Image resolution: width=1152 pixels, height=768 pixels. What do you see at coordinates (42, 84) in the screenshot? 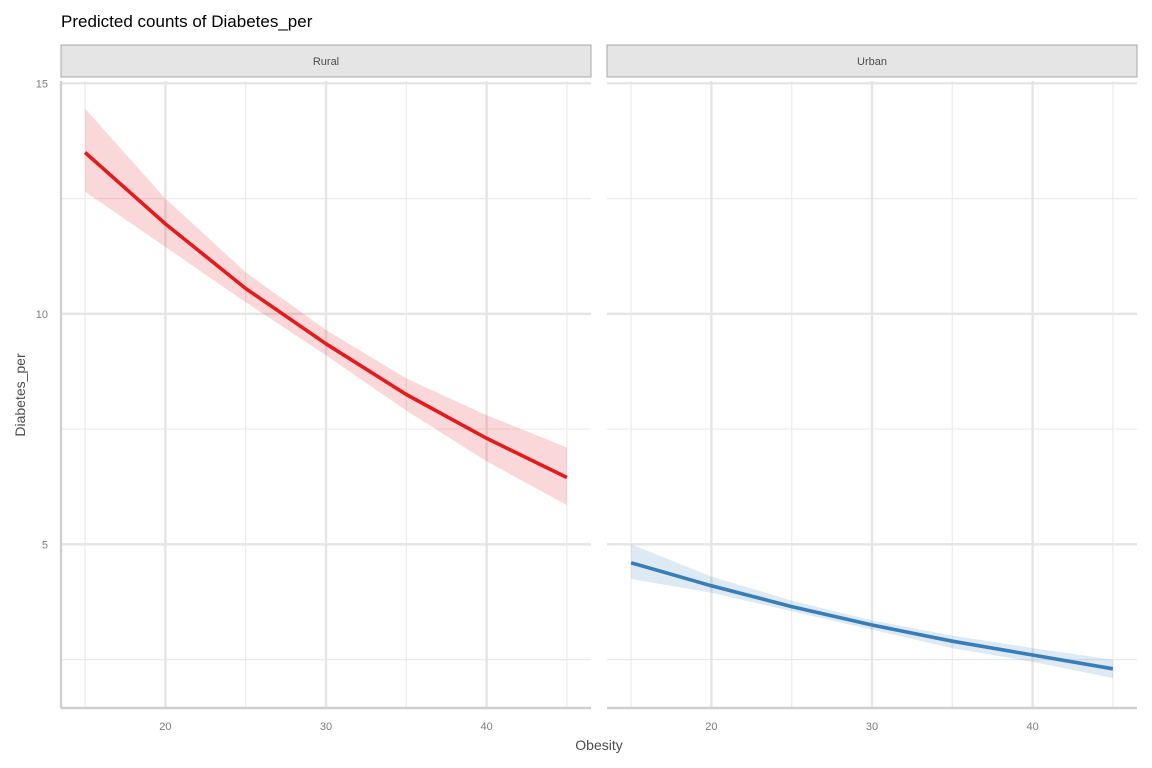
I see `y-tick-label: 15` at bounding box center [42, 84].